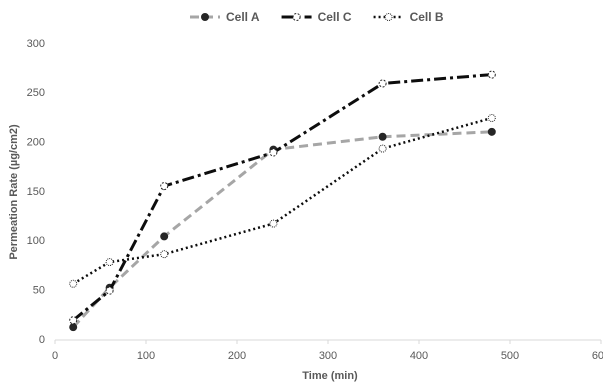  Describe the element at coordinates (335, 17) in the screenshot. I see `legend-label: Cell C` at that location.